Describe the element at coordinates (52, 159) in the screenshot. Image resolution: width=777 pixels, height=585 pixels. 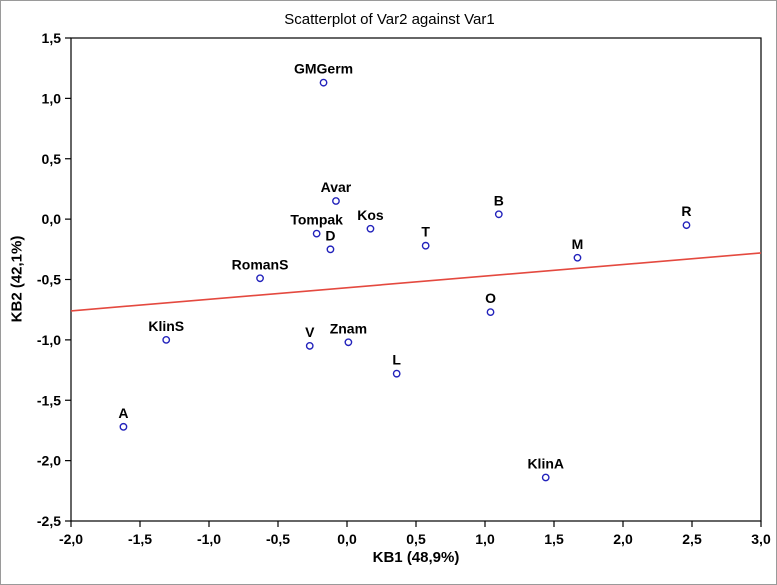
I see `y-tick-label: 0,5` at that location.